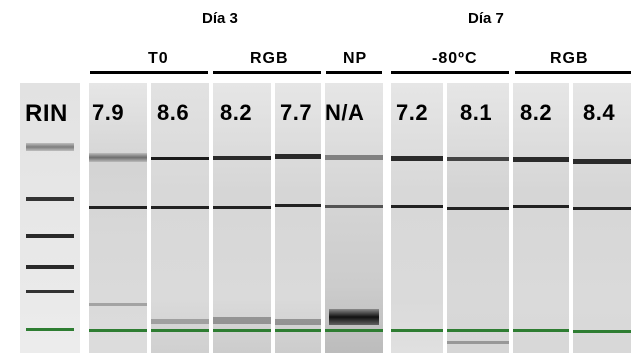 This screenshot has width=631, height=356. Describe the element at coordinates (355, 58) in the screenshot. I see `group-np-label: NP` at that location.